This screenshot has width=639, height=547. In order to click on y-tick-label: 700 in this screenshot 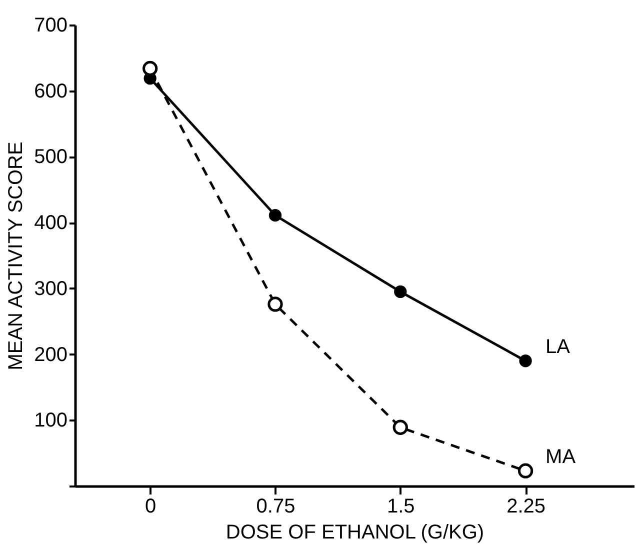, I will do `click(51, 25)`.